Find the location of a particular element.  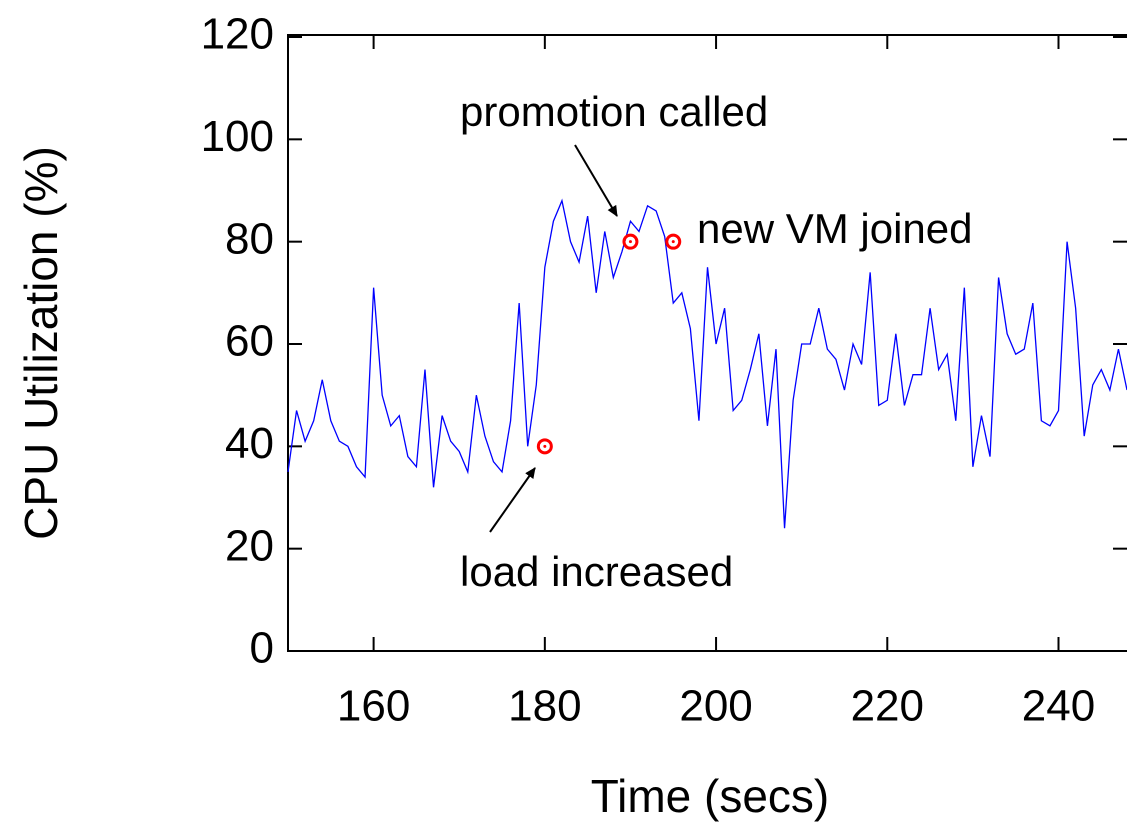

x-tick-label: 200 is located at coordinates (715, 706).